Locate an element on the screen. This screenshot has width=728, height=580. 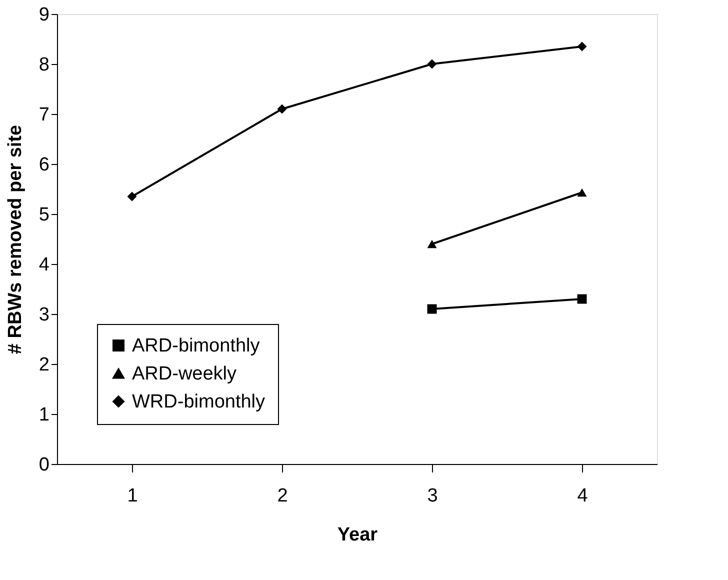
x-tick-label: 3 is located at coordinates (432, 496).